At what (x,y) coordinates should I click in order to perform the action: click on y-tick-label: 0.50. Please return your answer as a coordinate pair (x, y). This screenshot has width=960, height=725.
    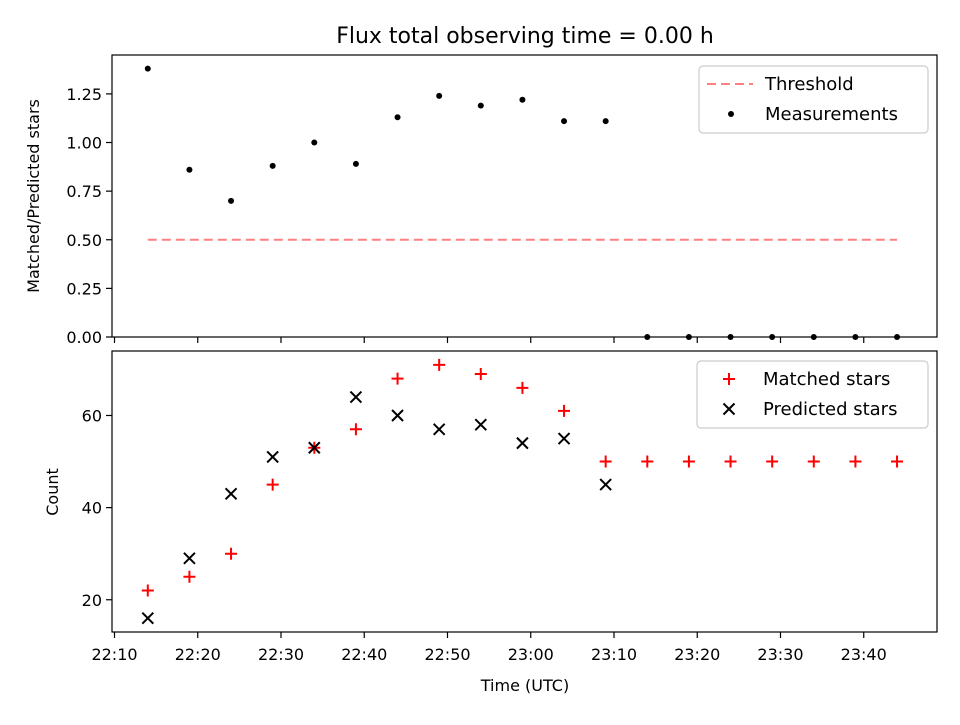
    Looking at the image, I should click on (84, 240).